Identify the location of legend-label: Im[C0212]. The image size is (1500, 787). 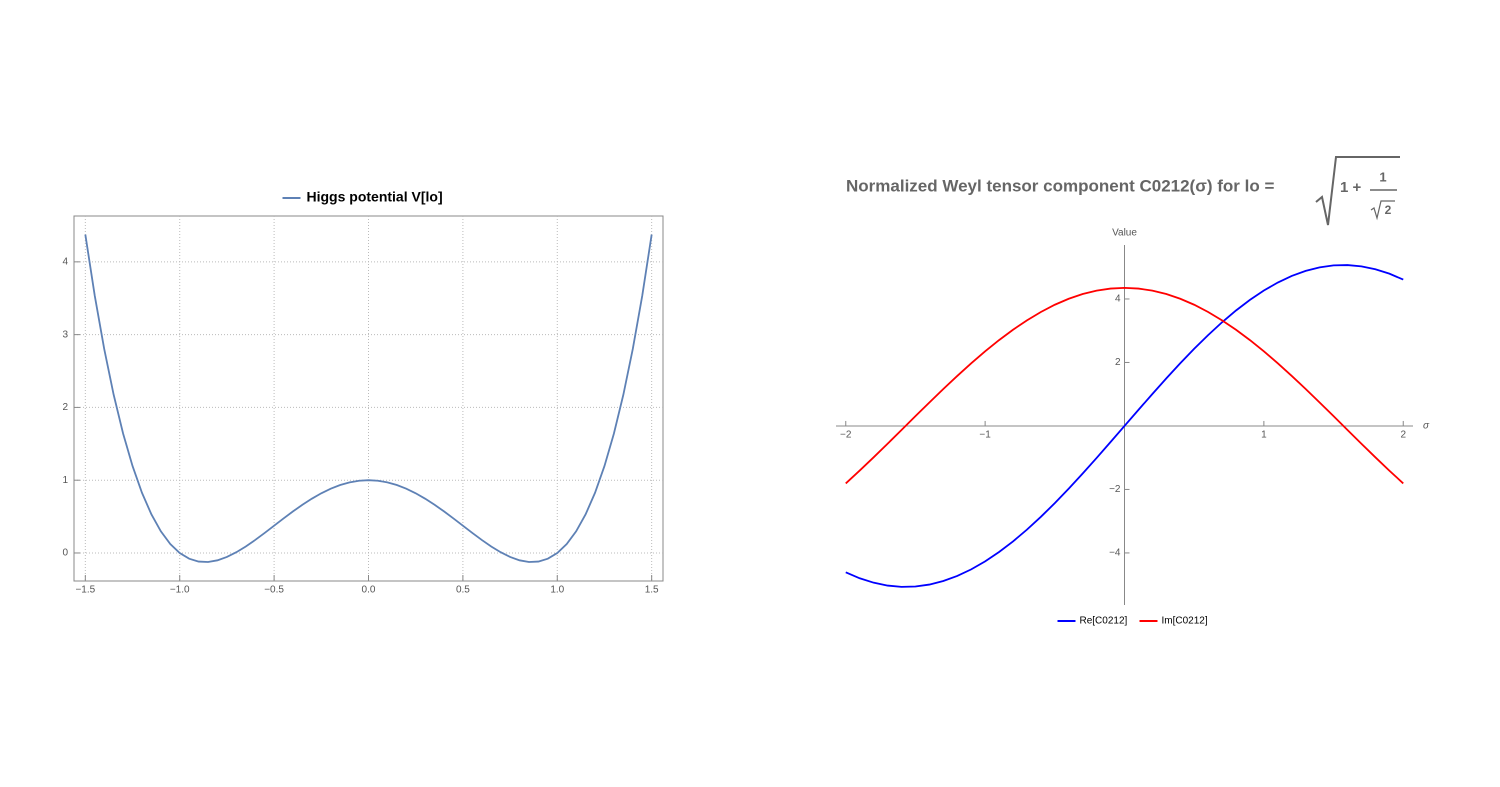
(1185, 621).